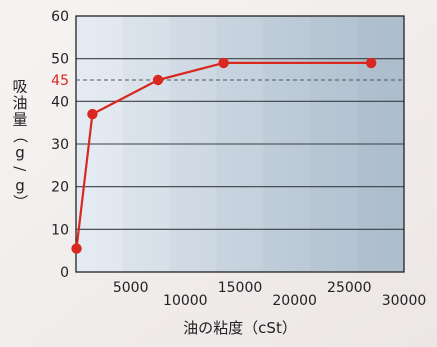  Describe the element at coordinates (240, 328) in the screenshot. I see `x-axis-label: 油の粘度（cSt）` at that location.